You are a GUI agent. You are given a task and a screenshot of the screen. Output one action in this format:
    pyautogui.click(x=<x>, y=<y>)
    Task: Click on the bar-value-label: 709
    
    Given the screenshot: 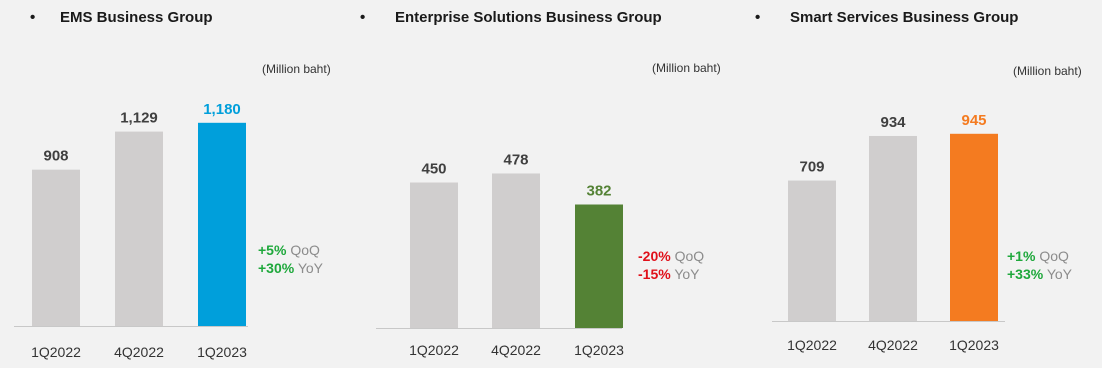 What is the action you would take?
    pyautogui.click(x=811, y=167)
    